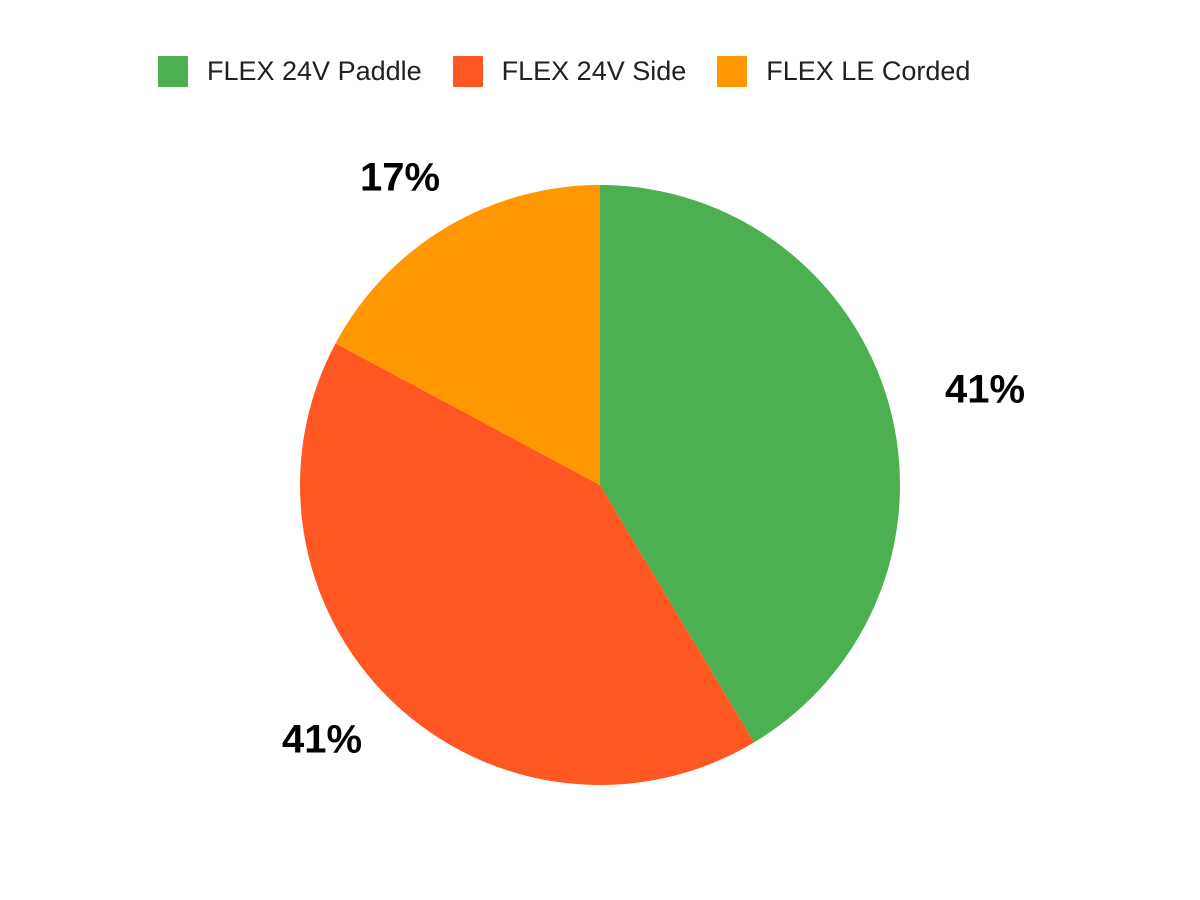 The image size is (1200, 900). I want to click on legend-swatch-orange, so click(732, 71).